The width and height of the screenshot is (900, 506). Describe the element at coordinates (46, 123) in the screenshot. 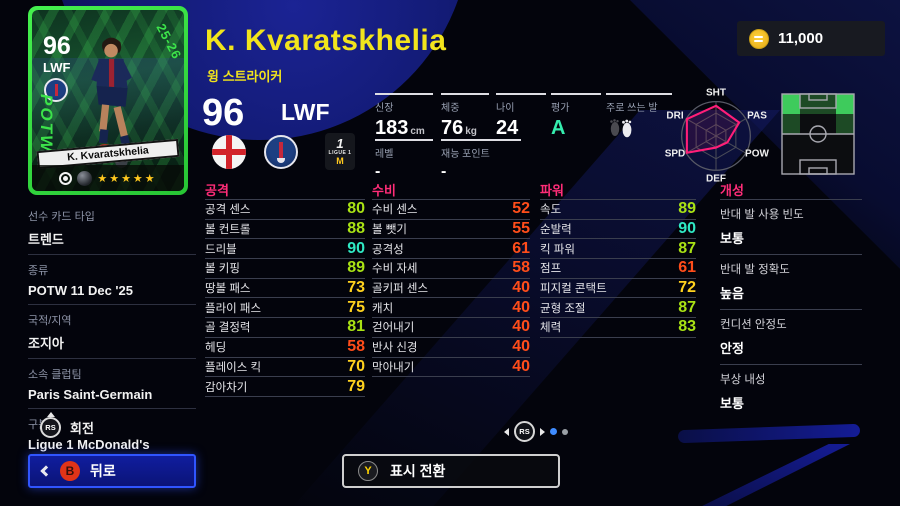

I see `card-edition: POTW` at that location.